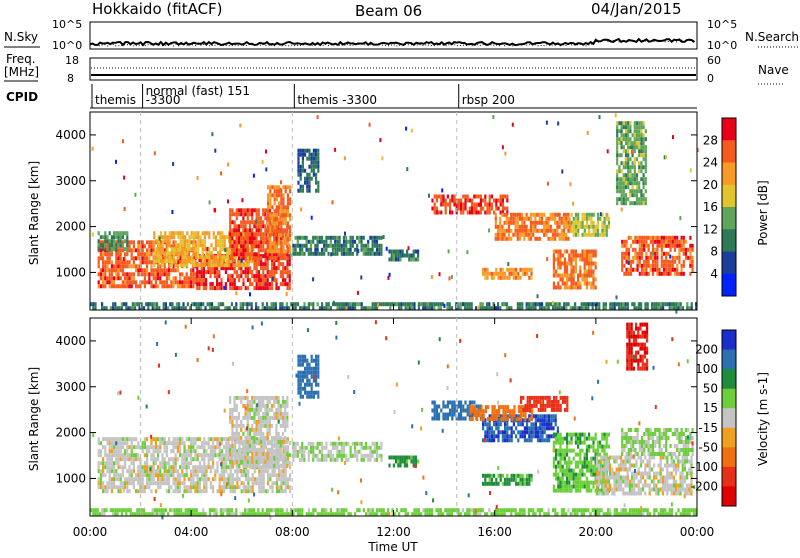  Describe the element at coordinates (34, 213) in the screenshot. I see `power-ylabel: Slant Range [km]` at that location.